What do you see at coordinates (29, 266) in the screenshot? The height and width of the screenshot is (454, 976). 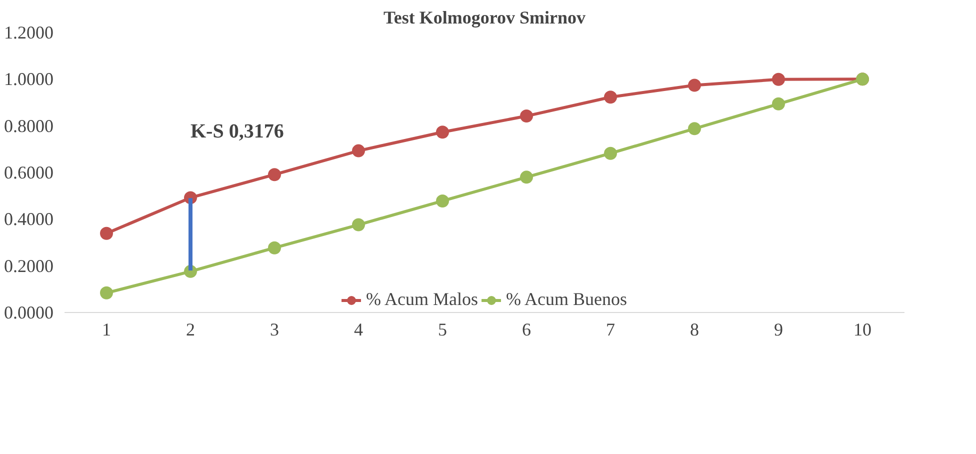 I see `y-tick-label: 0.2000` at bounding box center [29, 266].